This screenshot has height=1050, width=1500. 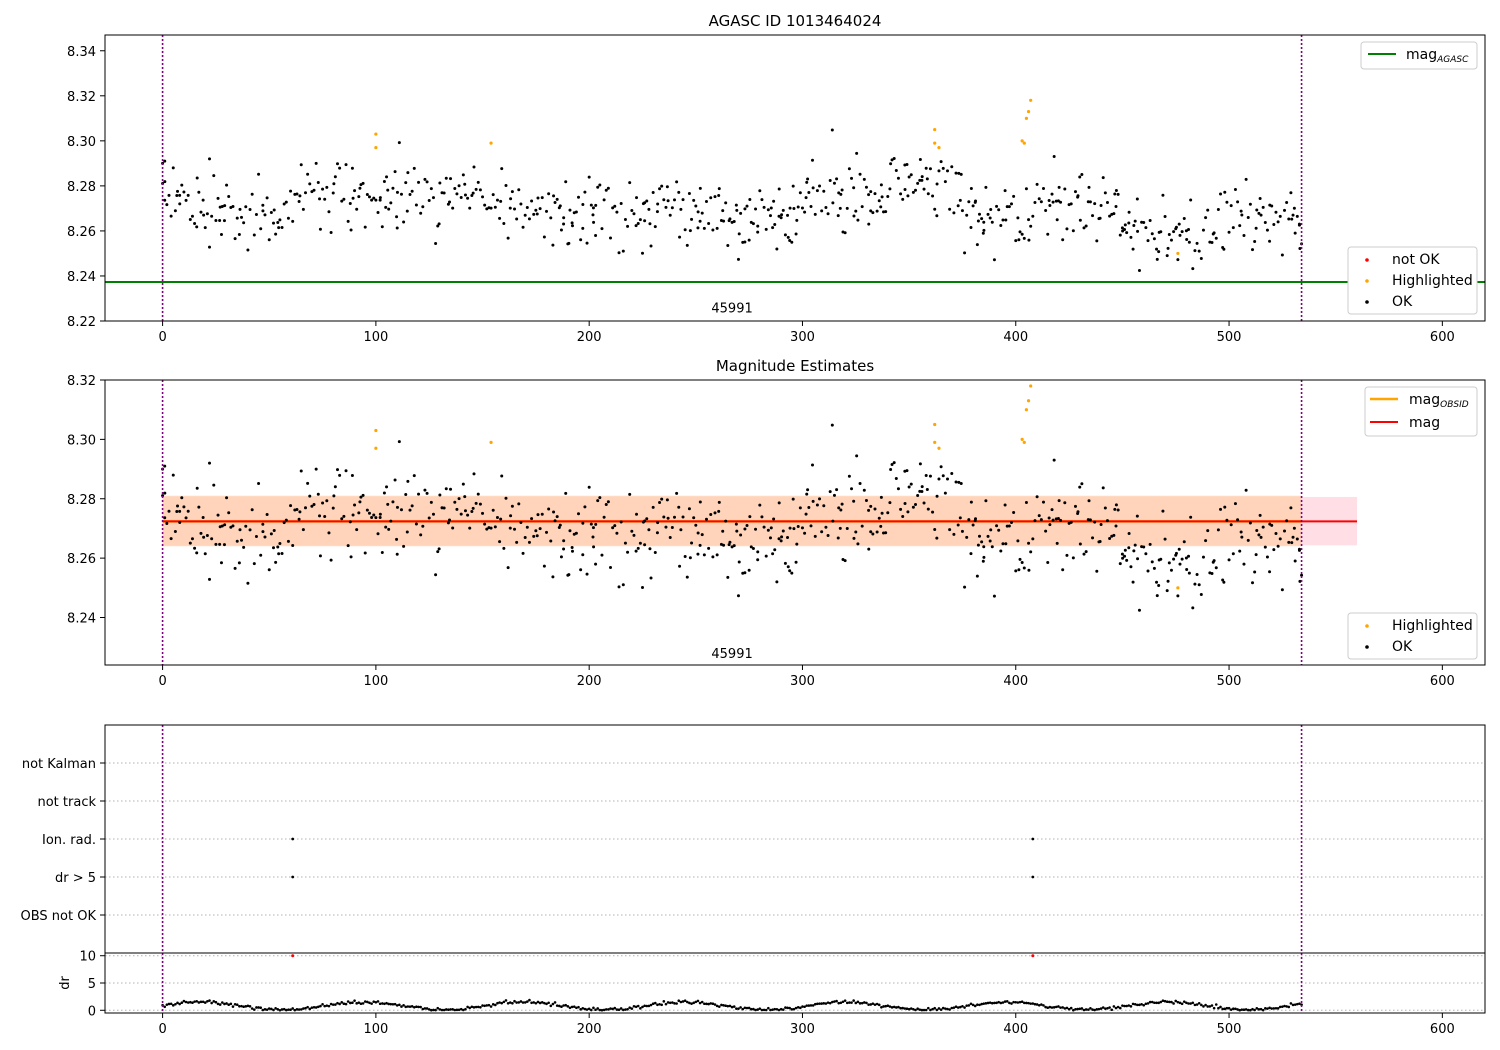 What do you see at coordinates (1432, 626) in the screenshot?
I see `legend-label-highlighted: Highlighted` at bounding box center [1432, 626].